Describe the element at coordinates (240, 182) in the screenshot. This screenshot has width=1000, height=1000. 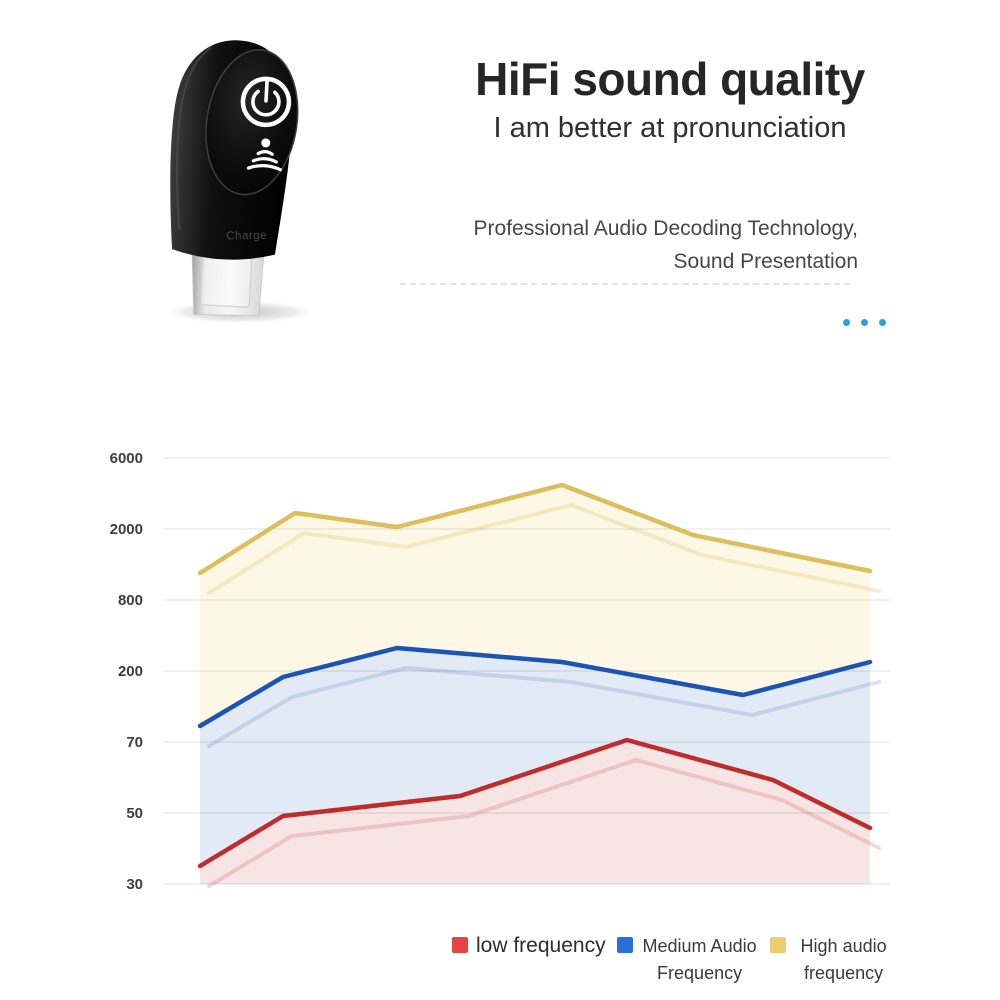
I see `product-image: Charge` at that location.